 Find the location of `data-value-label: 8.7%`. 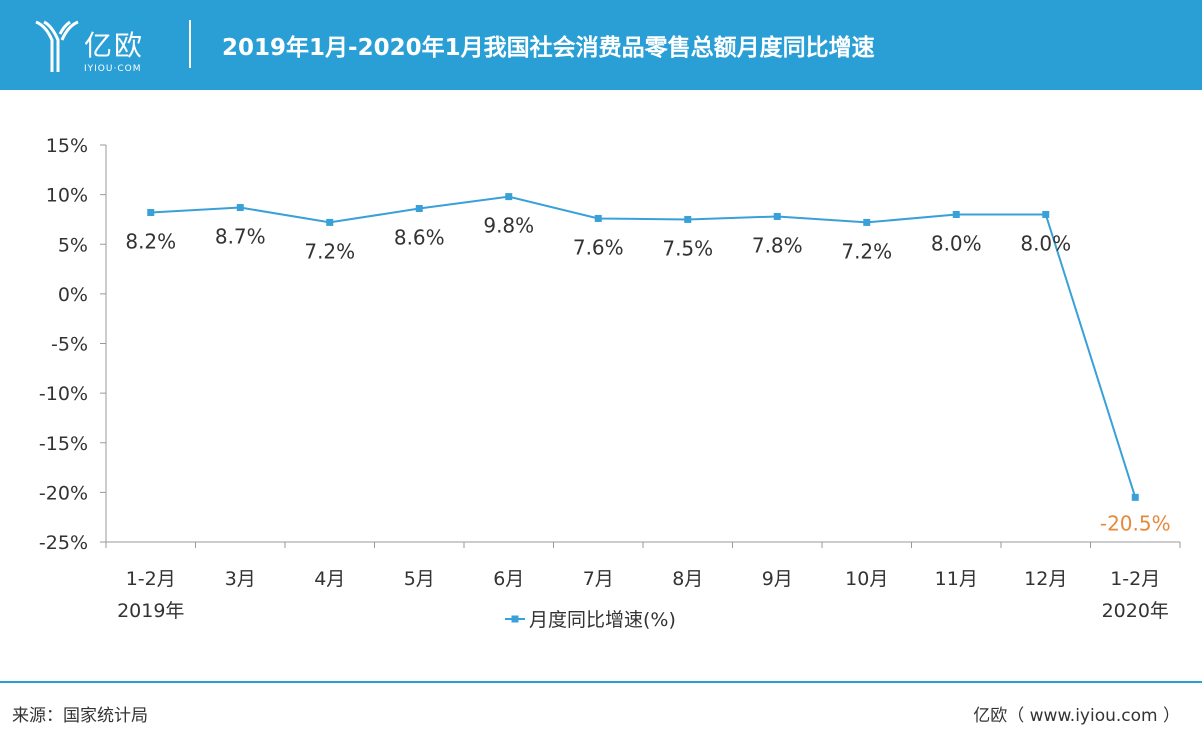

data-value-label: 8.7% is located at coordinates (240, 237).